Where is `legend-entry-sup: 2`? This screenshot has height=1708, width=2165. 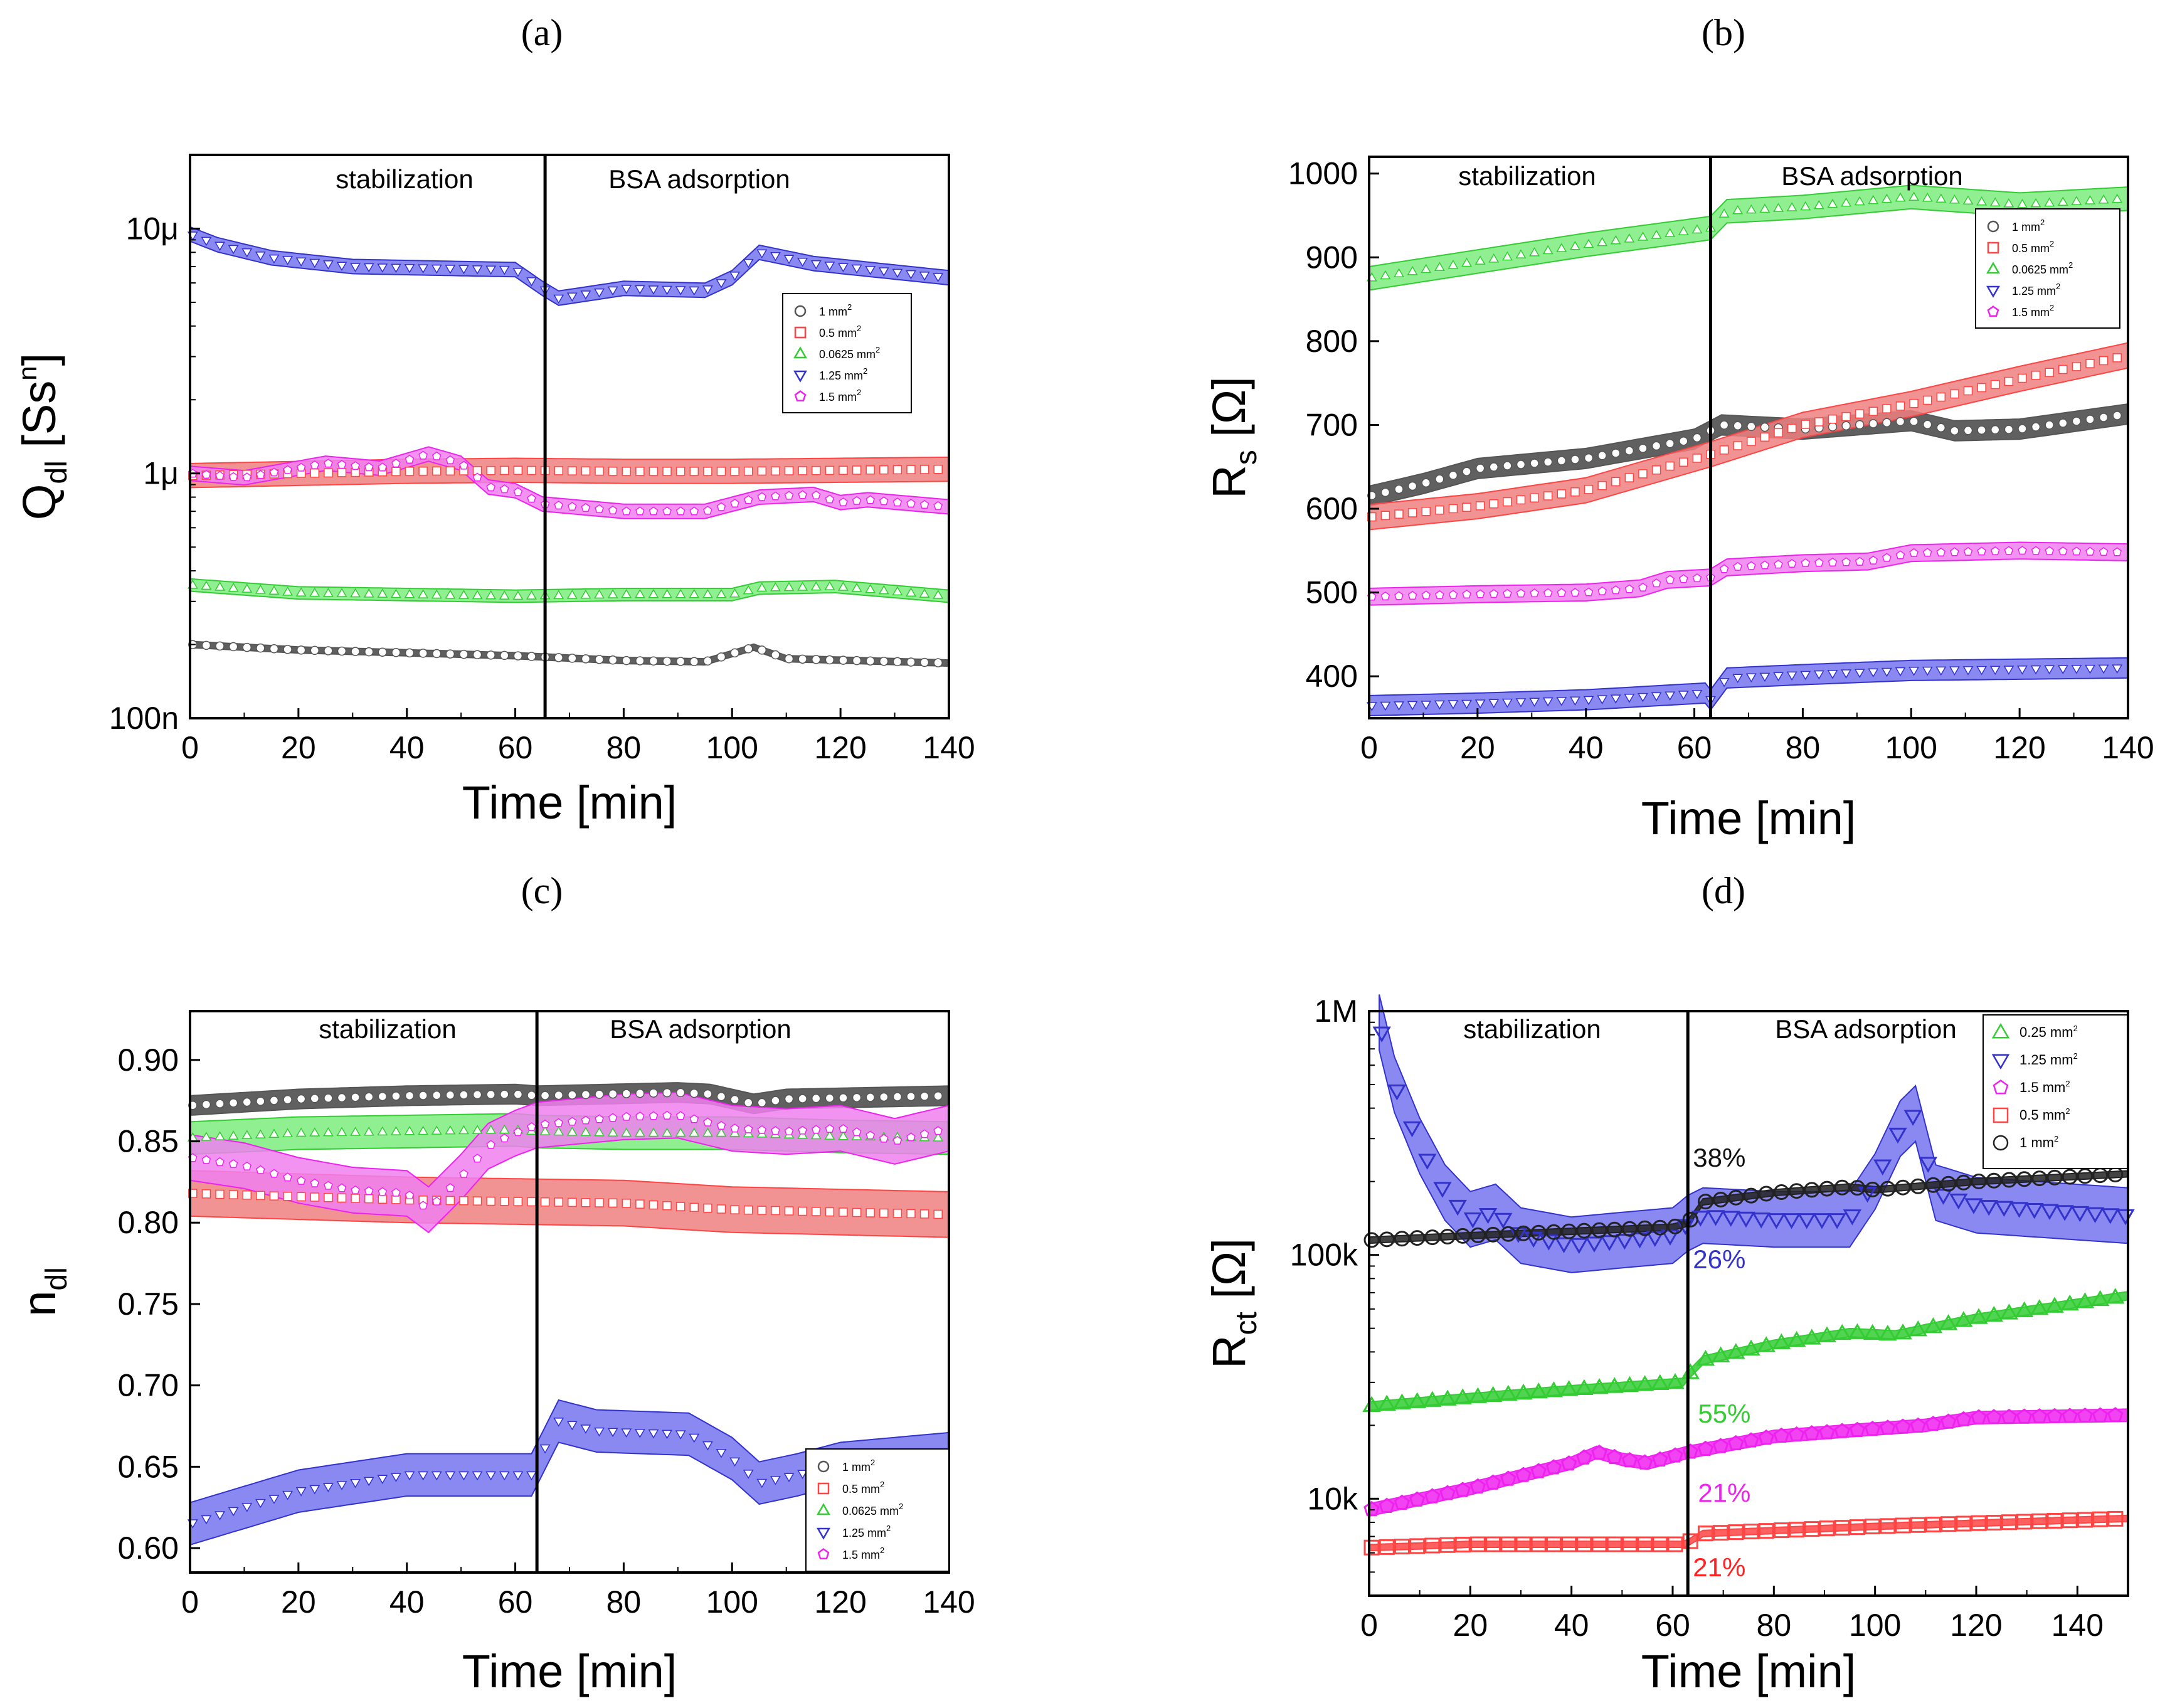
legend-entry-sup: 2 is located at coordinates (2058, 286).